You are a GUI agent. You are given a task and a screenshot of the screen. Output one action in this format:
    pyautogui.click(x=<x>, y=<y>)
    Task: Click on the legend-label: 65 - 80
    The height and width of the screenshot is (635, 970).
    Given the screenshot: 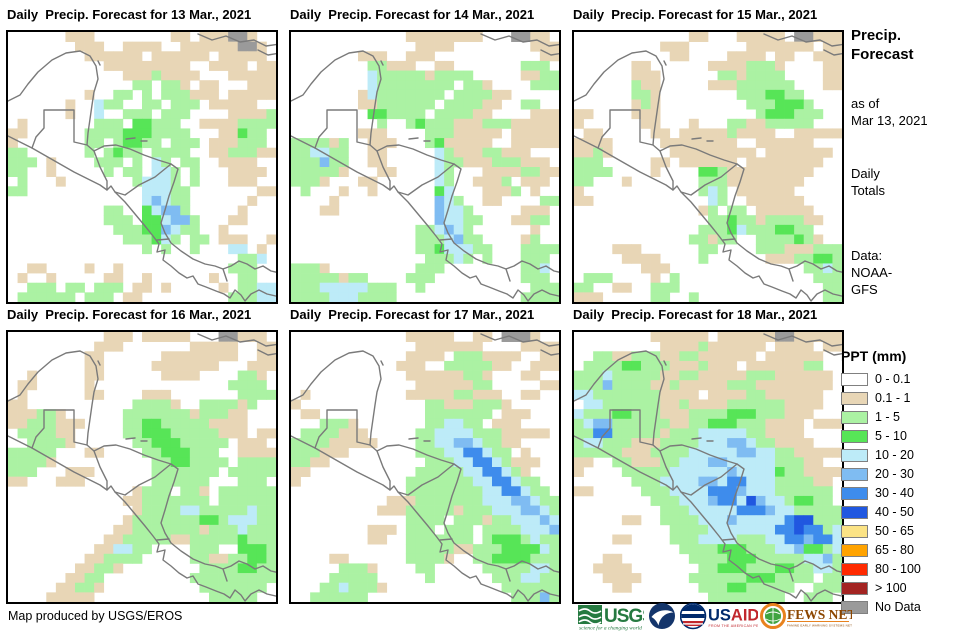 What is the action you would take?
    pyautogui.click(x=894, y=550)
    